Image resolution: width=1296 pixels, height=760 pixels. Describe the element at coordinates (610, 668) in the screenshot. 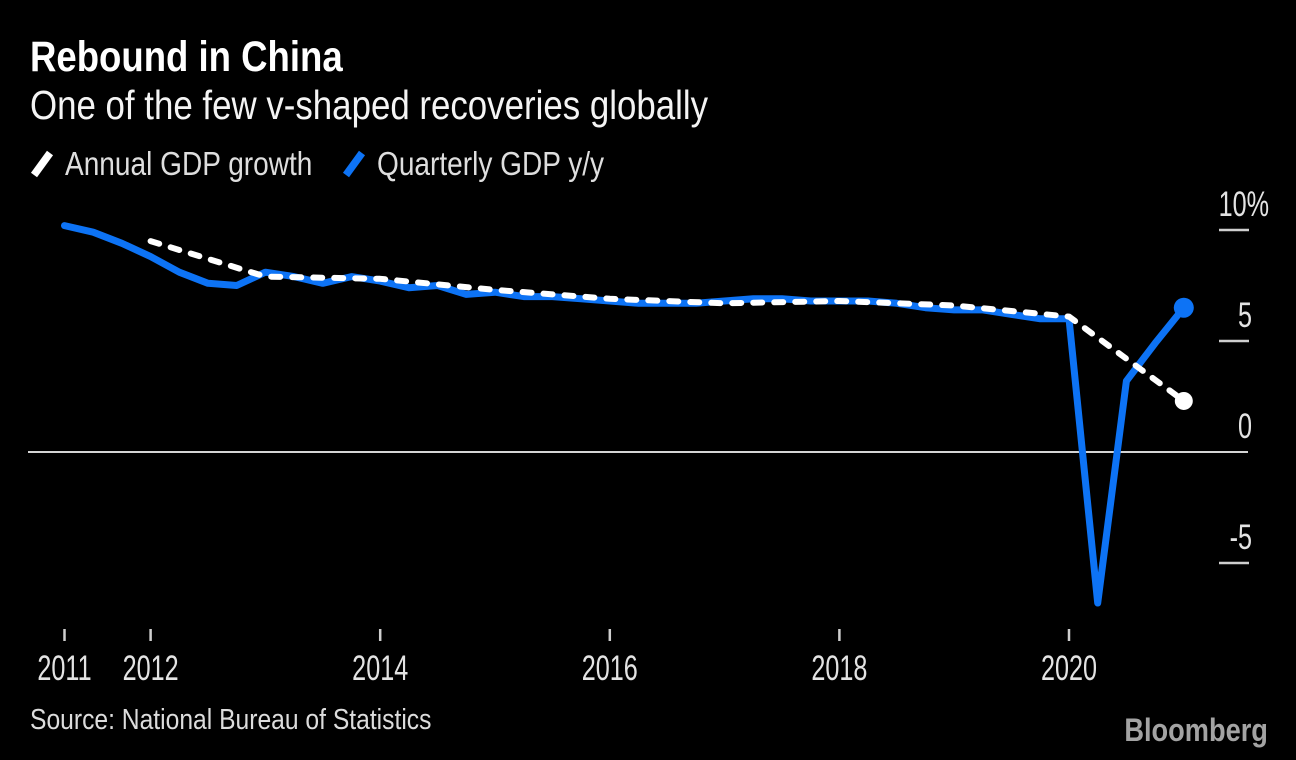

I see `x-axis-label: 2016` at that location.